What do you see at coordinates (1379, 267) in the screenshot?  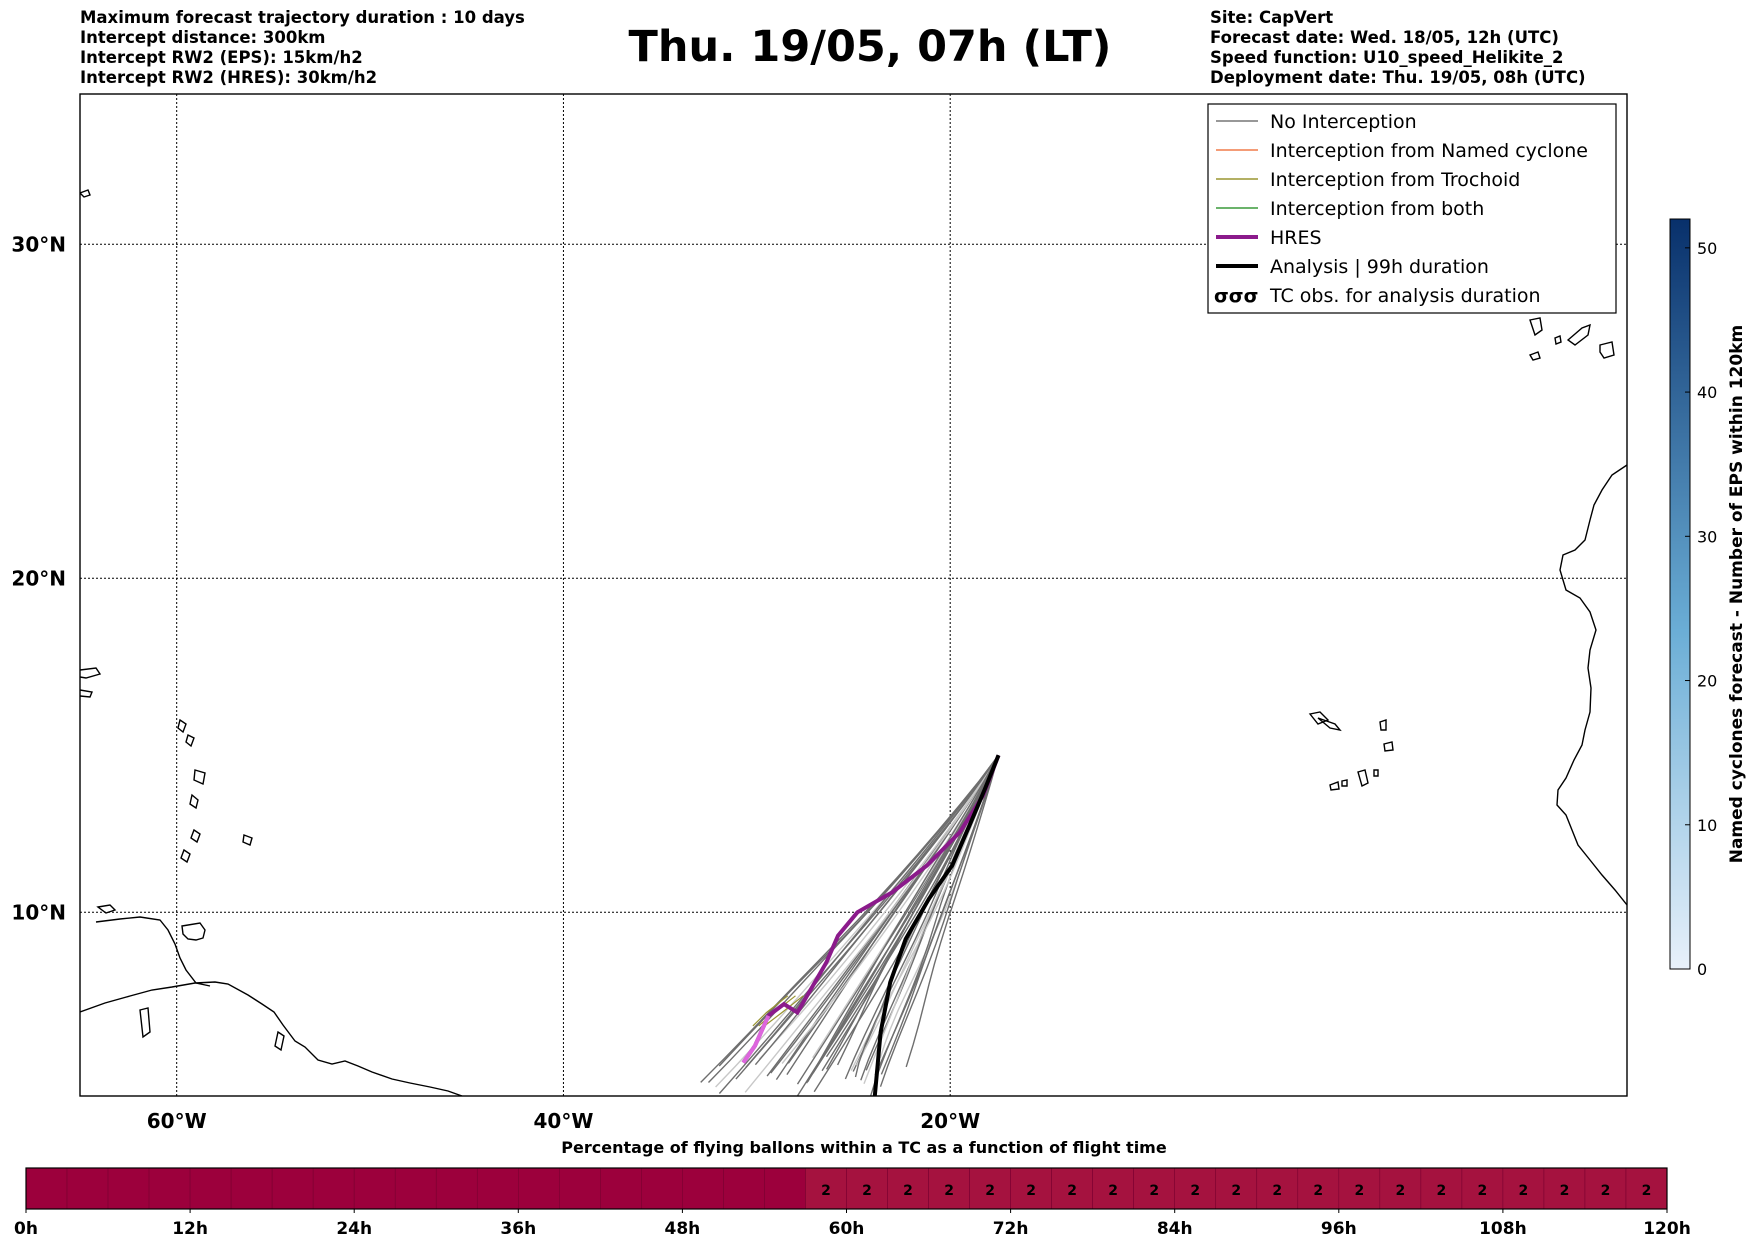 I see `legend-label: Analysis | 99h duration` at bounding box center [1379, 267].